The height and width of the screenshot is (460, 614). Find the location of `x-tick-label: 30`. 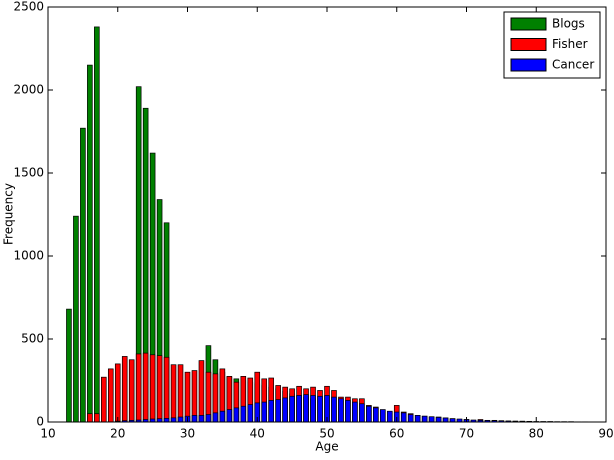

x-tick-label: 30 is located at coordinates (187, 434).